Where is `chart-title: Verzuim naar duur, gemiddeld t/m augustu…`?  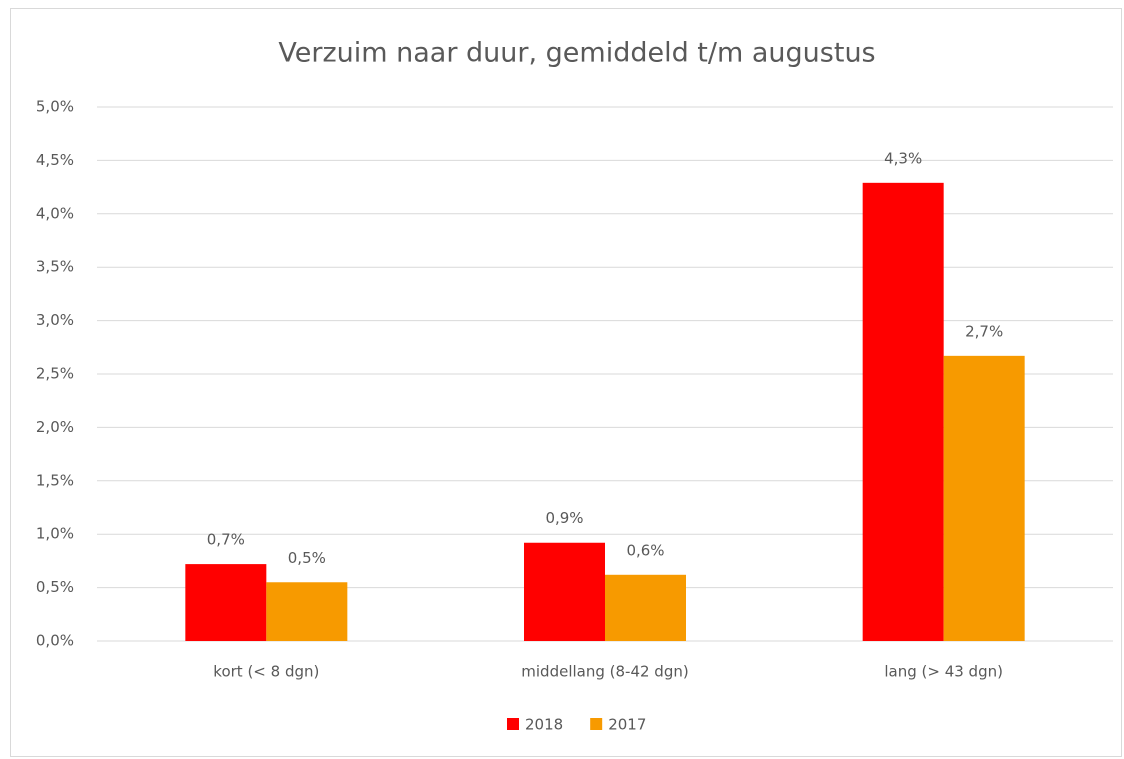 chart-title: Verzuim naar duur, gemiddeld t/m augustu… is located at coordinates (576, 53).